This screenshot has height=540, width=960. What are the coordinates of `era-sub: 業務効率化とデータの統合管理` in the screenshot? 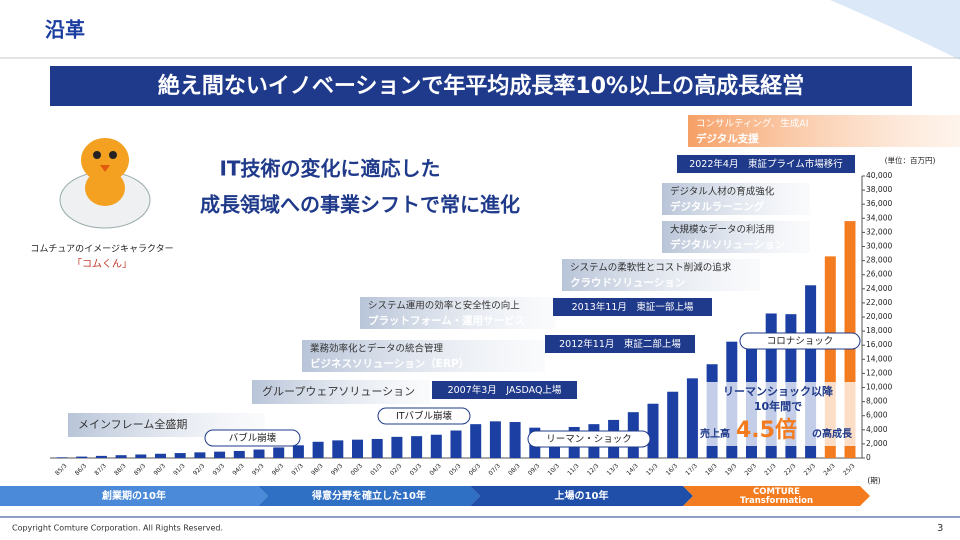 It's located at (377, 349).